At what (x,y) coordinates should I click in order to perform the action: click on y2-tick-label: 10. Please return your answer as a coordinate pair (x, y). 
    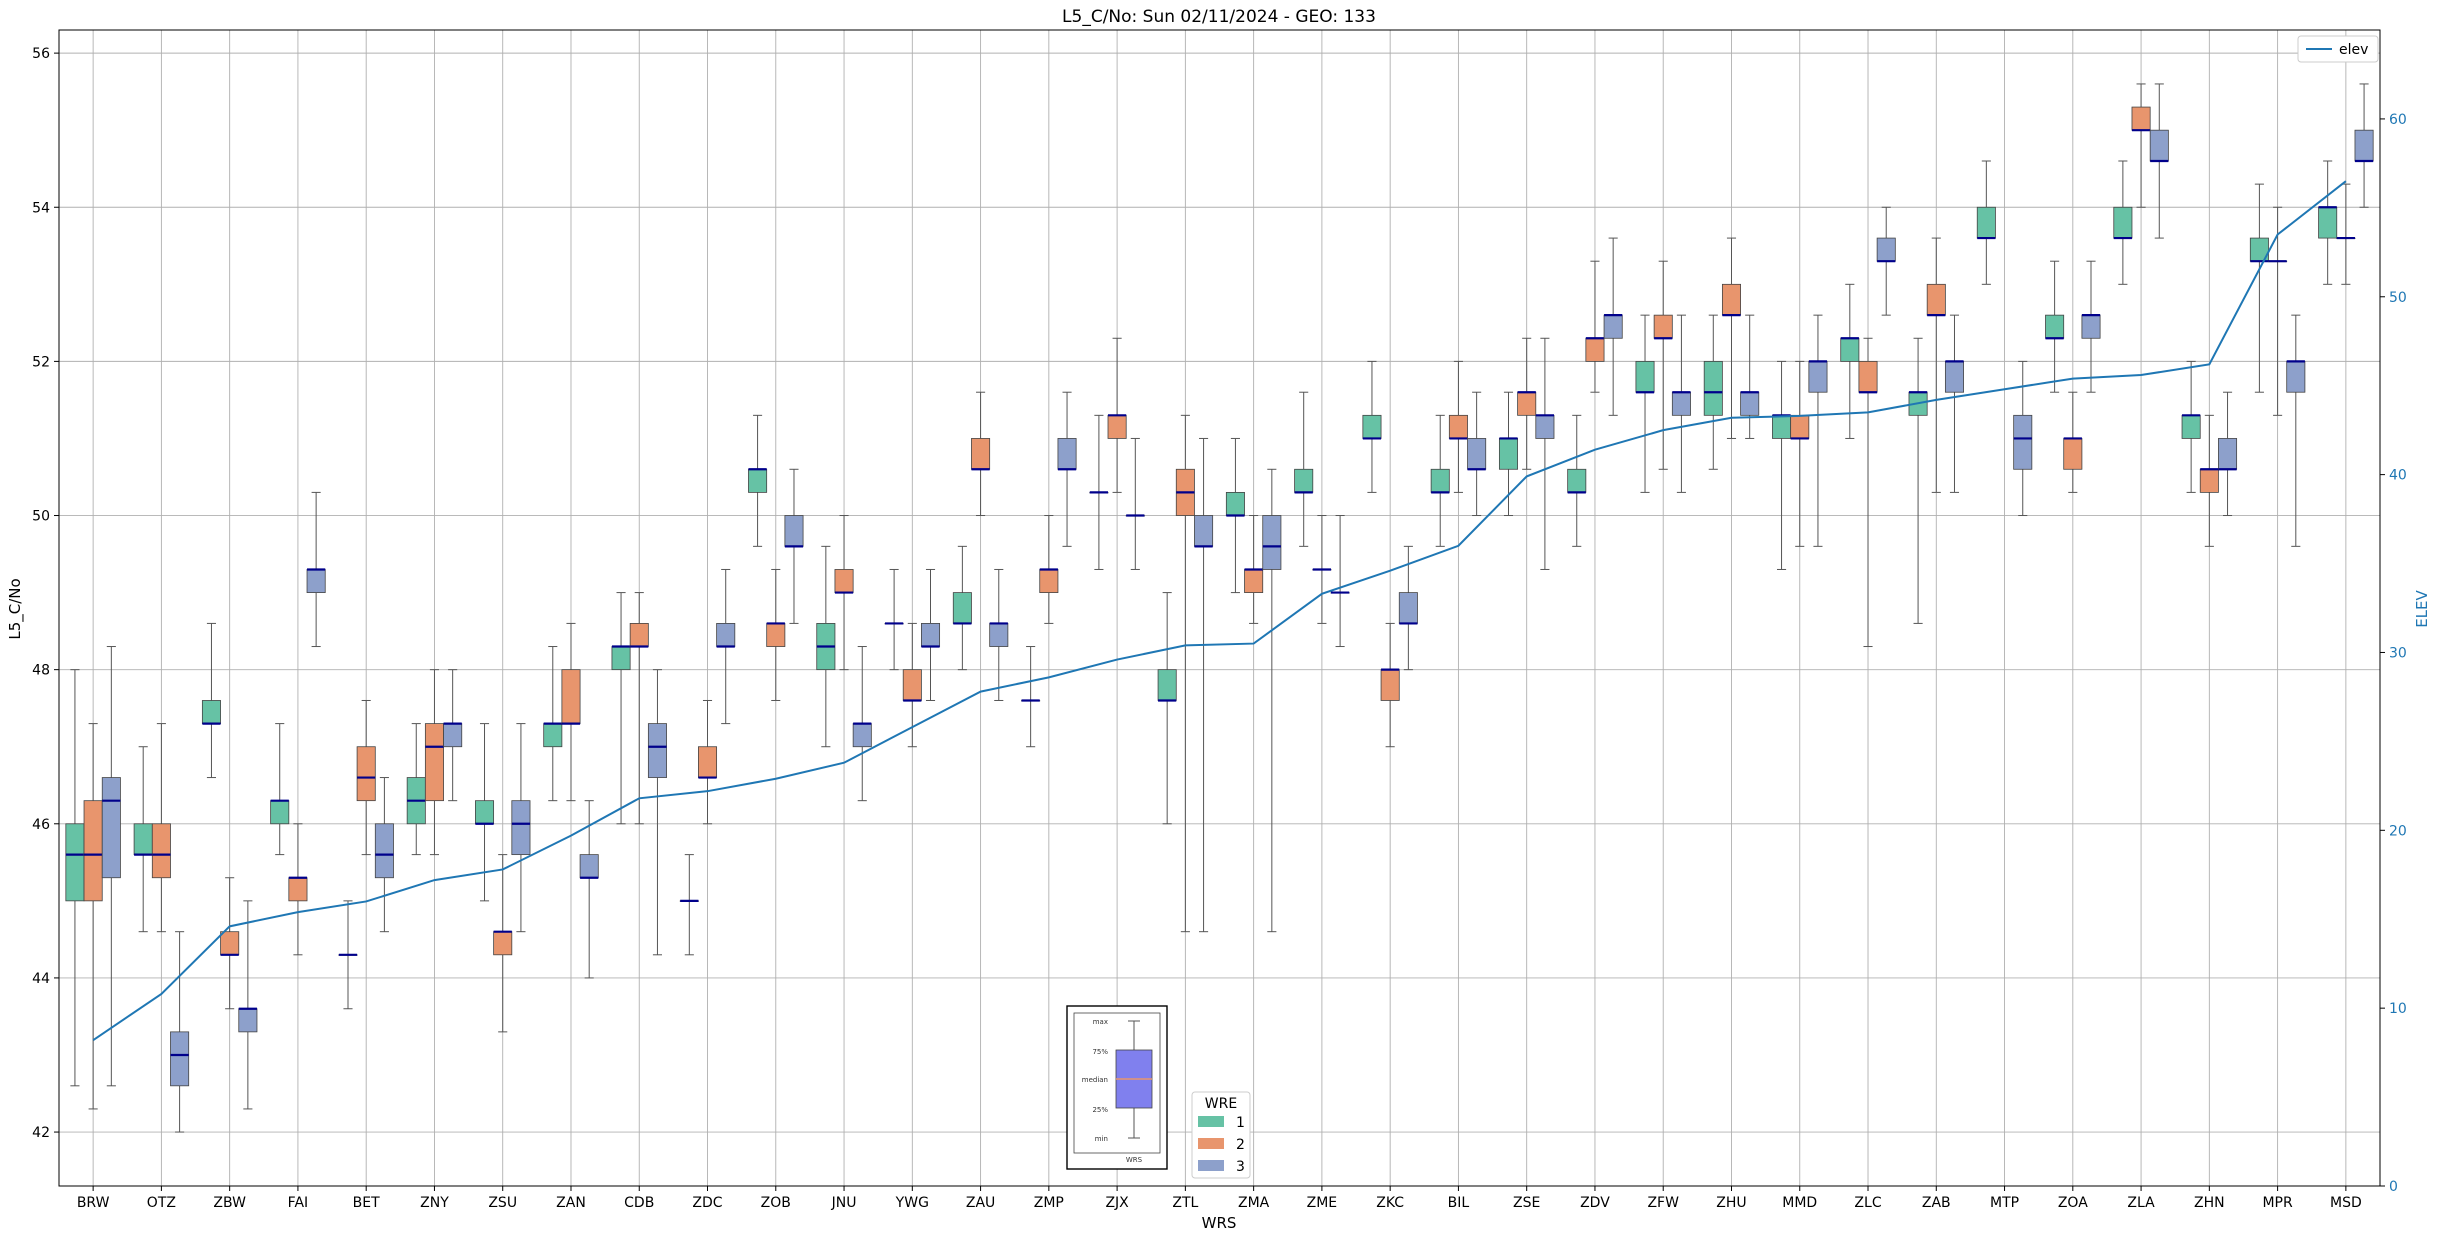
    Looking at the image, I should click on (2398, 1009).